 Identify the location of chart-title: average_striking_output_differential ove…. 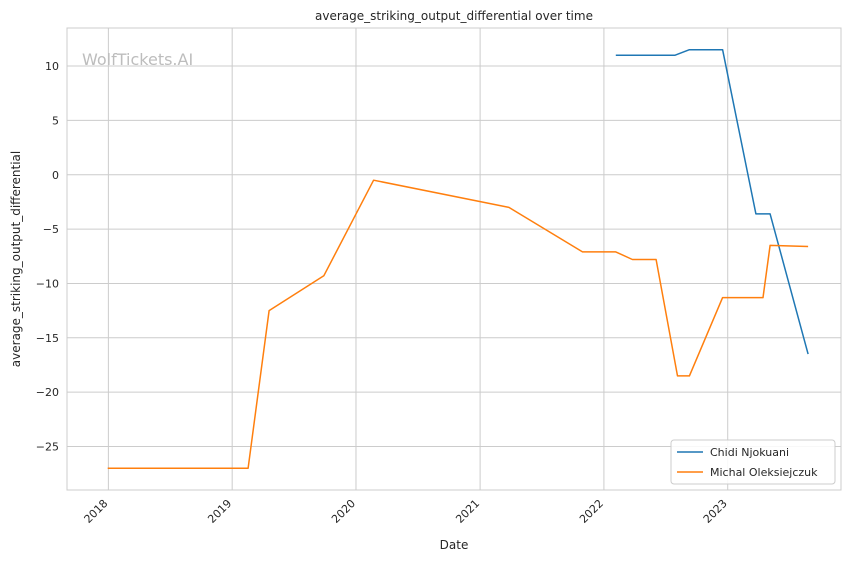
(454, 16).